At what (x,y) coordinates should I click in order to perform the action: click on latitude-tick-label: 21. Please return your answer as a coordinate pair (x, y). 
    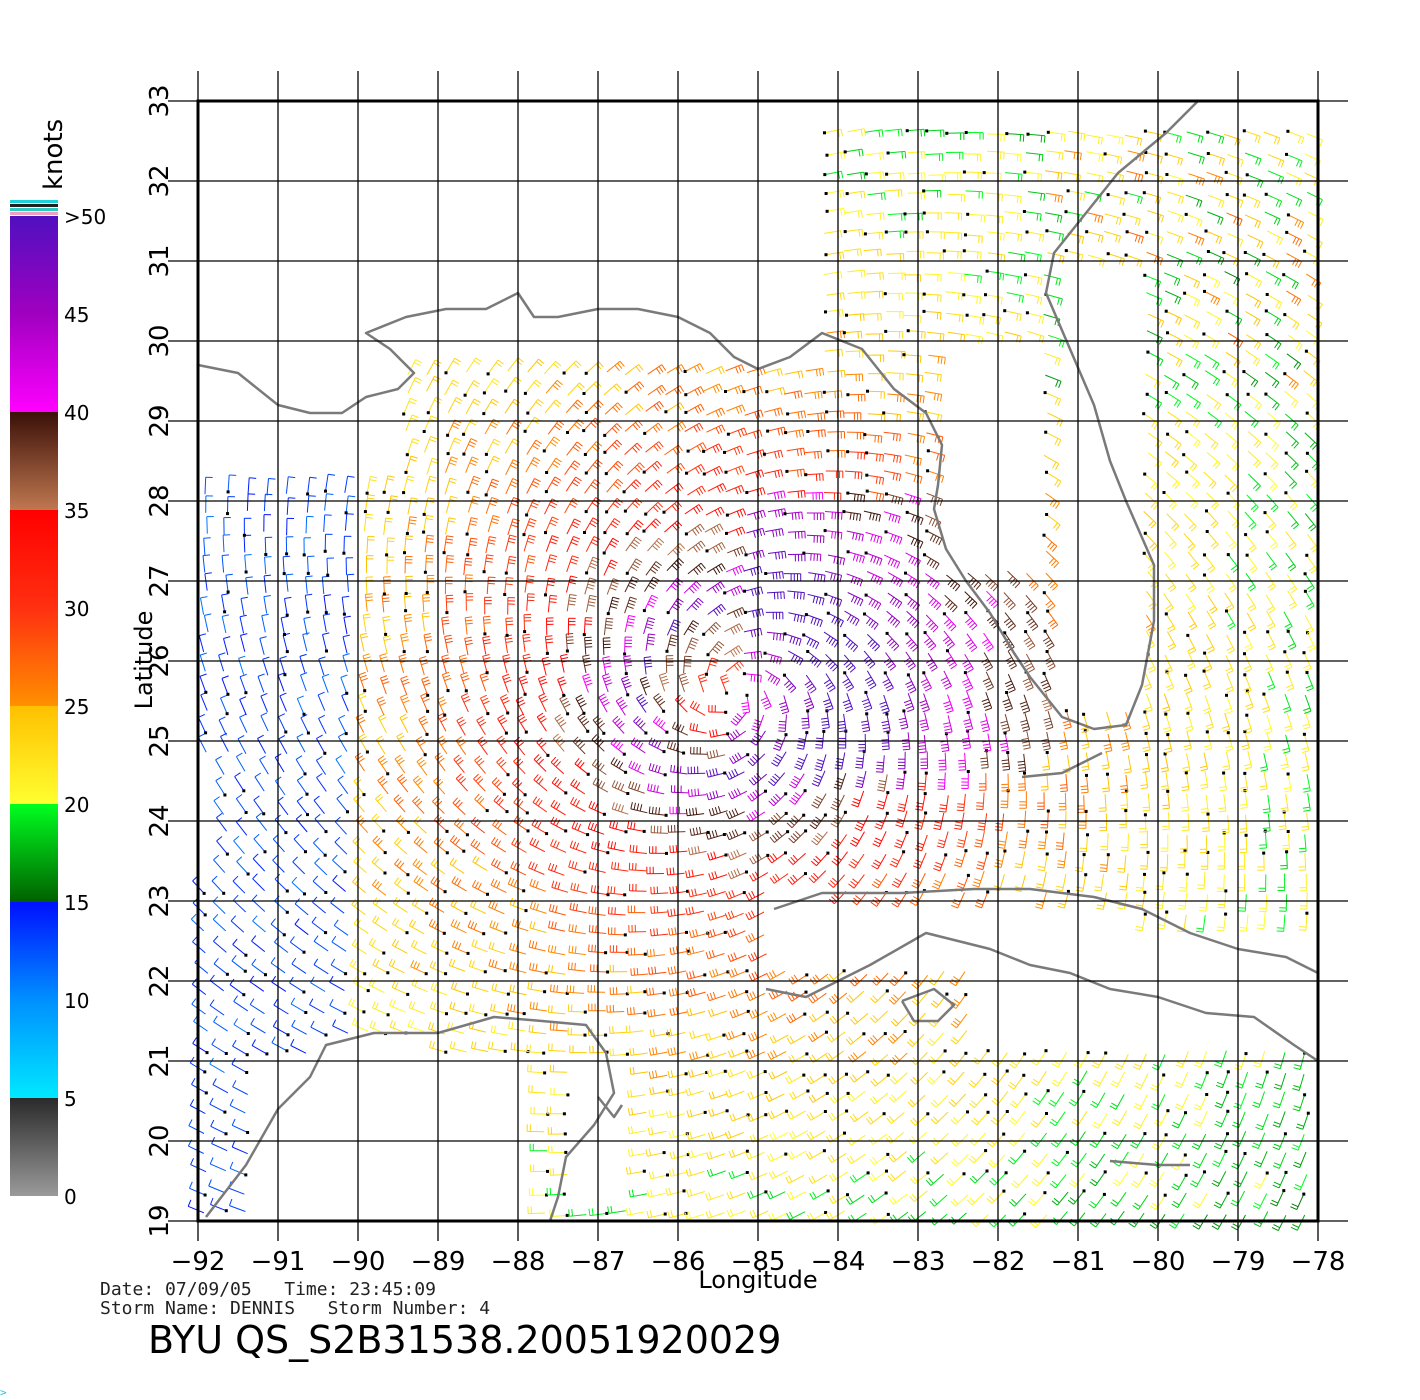
    Looking at the image, I should click on (160, 1060).